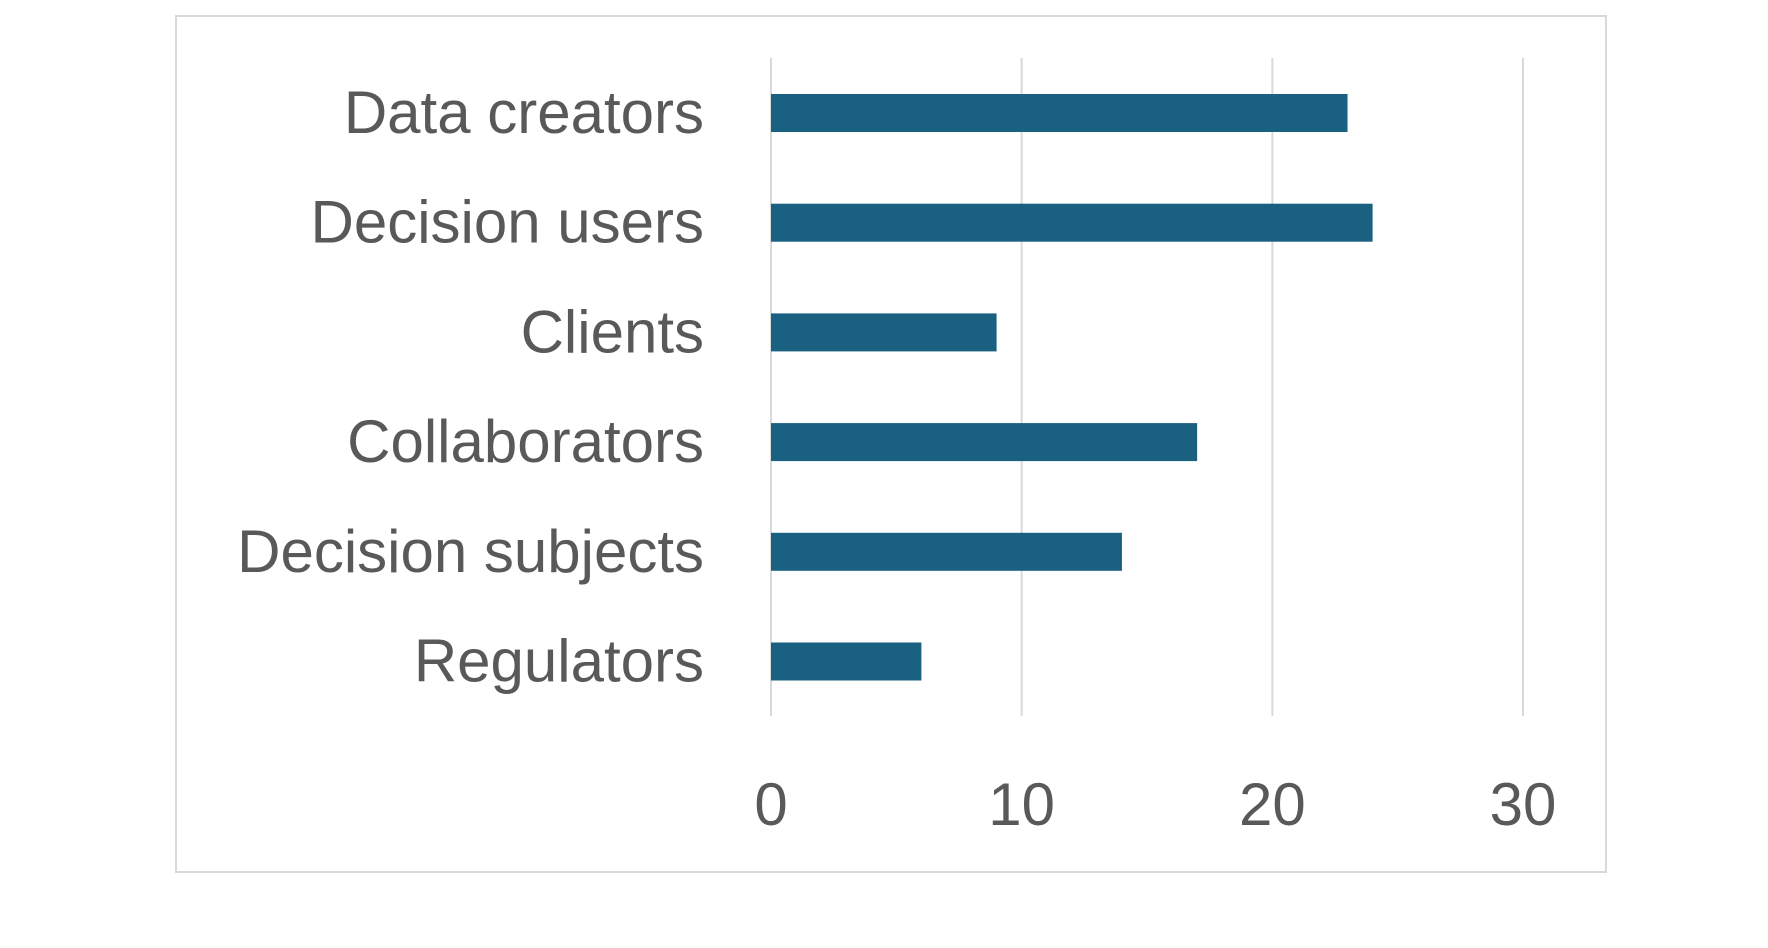 The height and width of the screenshot is (948, 1768). What do you see at coordinates (1155, 804) in the screenshot?
I see `x-tick-labels: 0 10 20 30` at bounding box center [1155, 804].